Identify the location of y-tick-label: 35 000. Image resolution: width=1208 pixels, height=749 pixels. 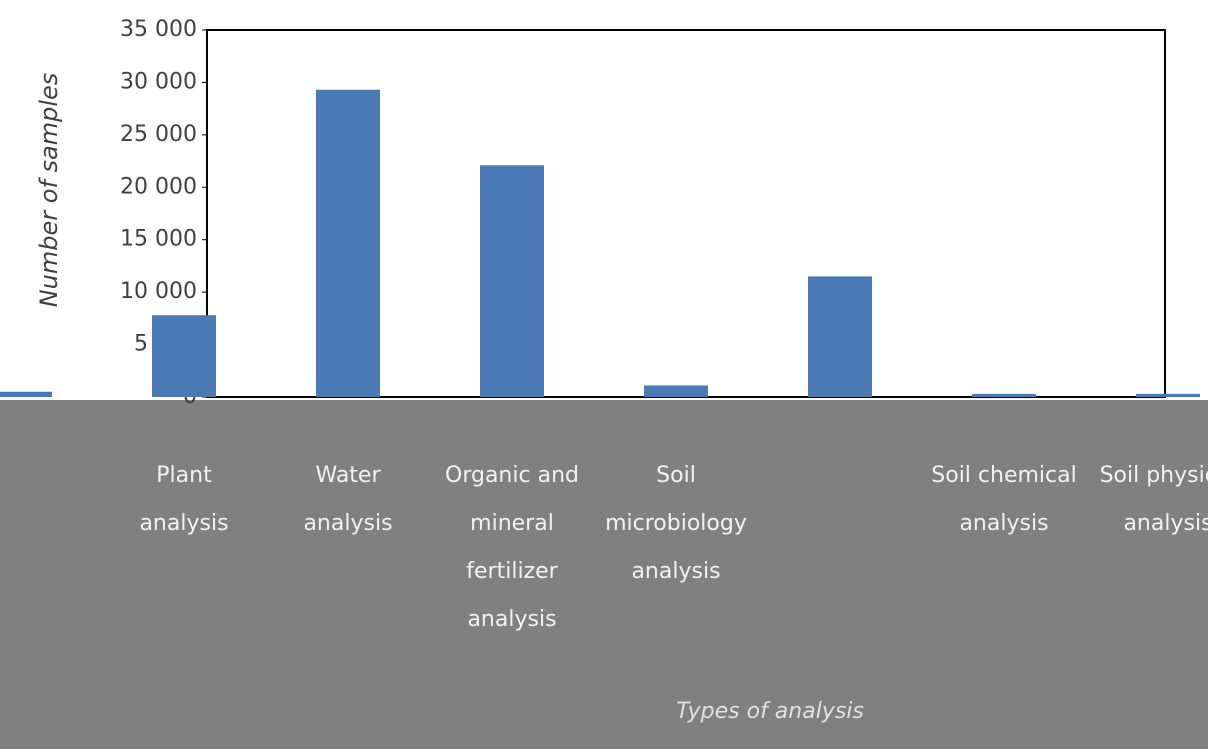
(158, 29).